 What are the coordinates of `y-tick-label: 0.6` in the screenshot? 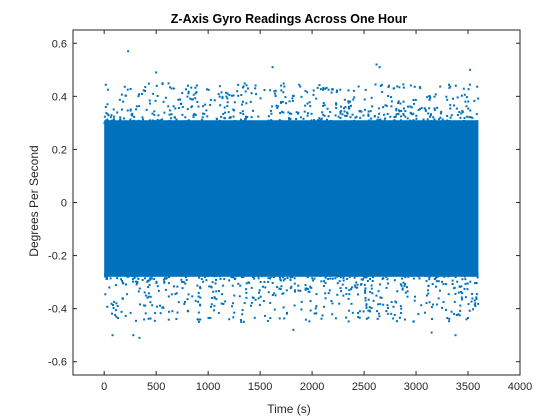 It's located at (59, 44).